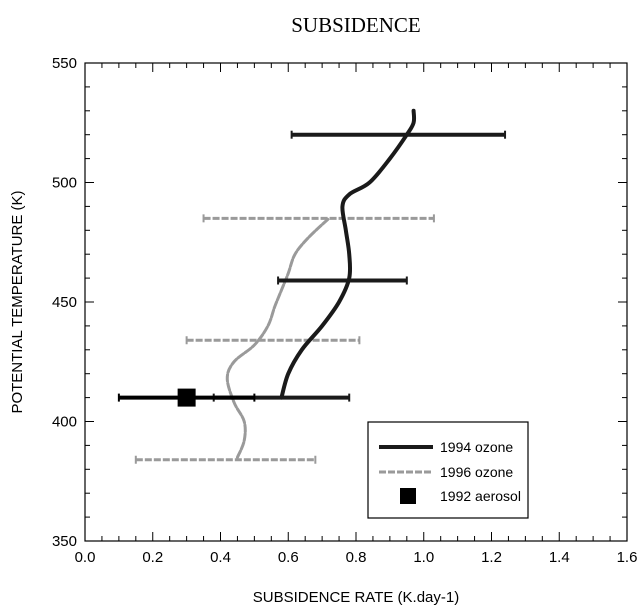 Image resolution: width=639 pixels, height=610 pixels. What do you see at coordinates (491, 557) in the screenshot?
I see `x-tick-label: 1.2` at bounding box center [491, 557].